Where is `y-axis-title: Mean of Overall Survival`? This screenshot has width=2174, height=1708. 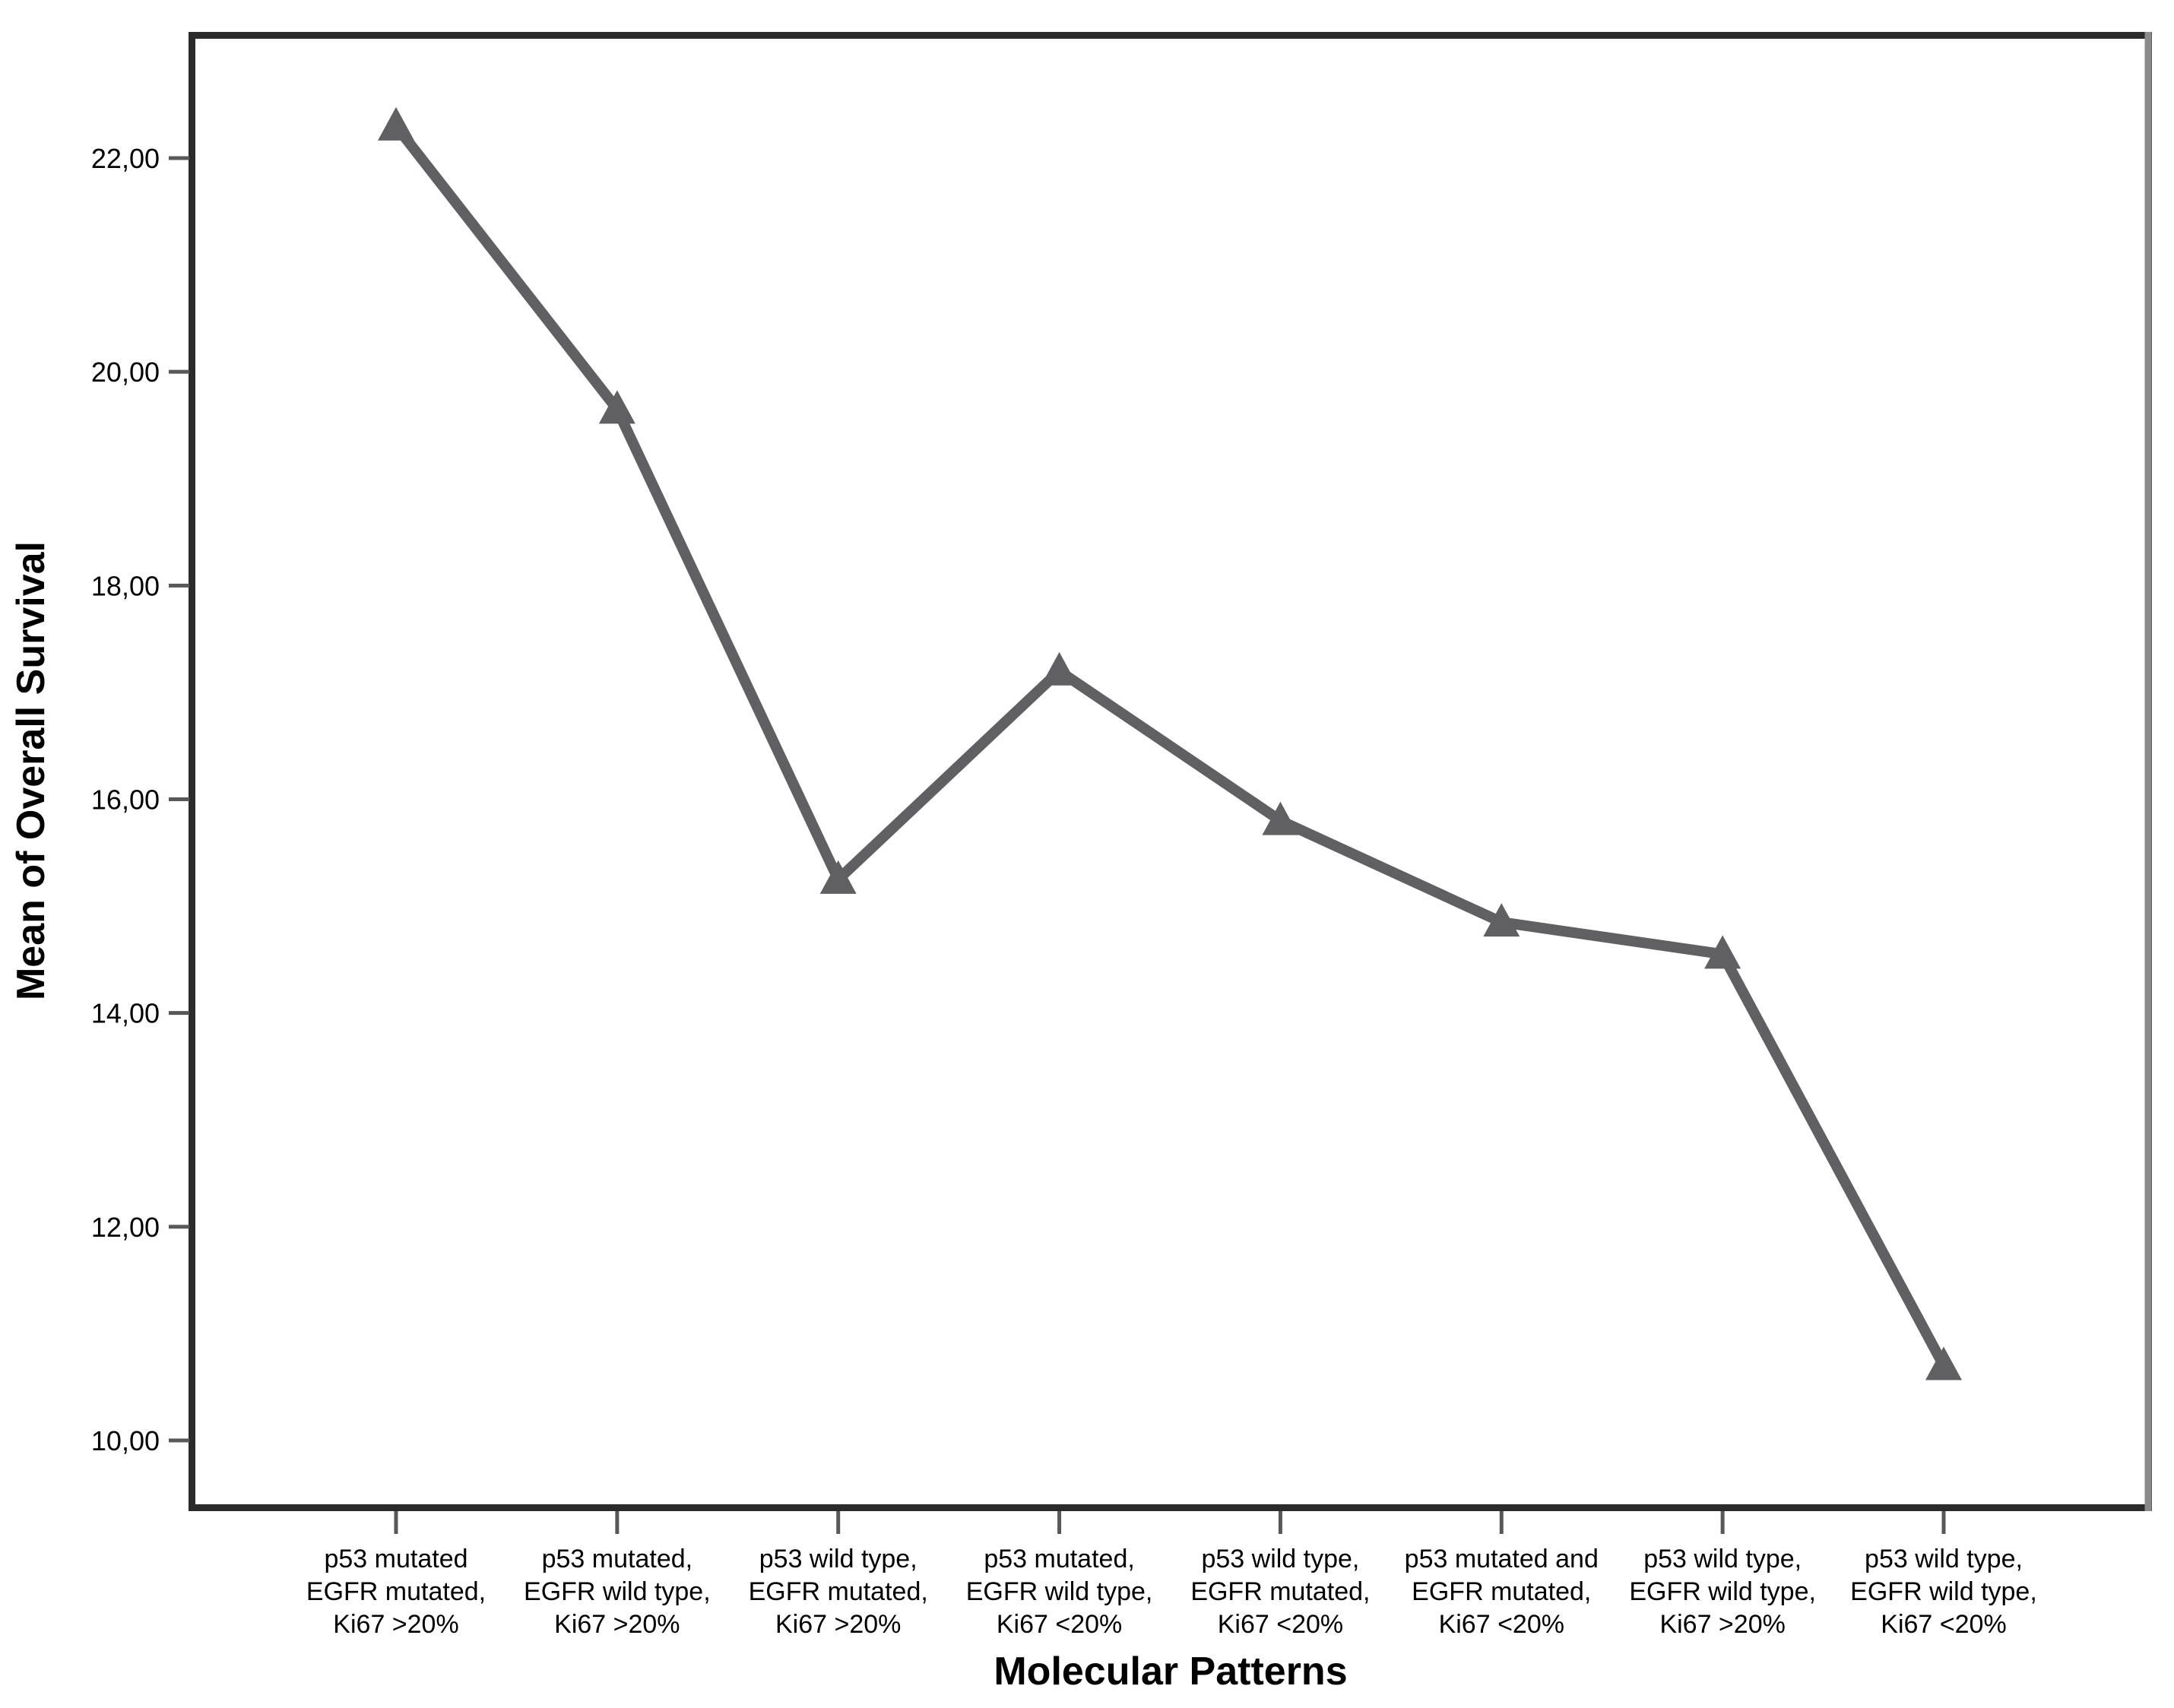 y-axis-title: Mean of Overall Survival is located at coordinates (31, 770).